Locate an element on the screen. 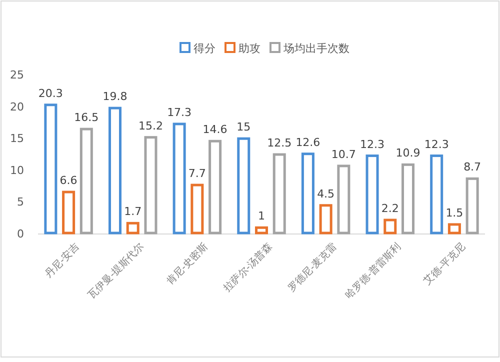 The height and width of the screenshot is (362, 500). data-label: 4.5 is located at coordinates (326, 193).